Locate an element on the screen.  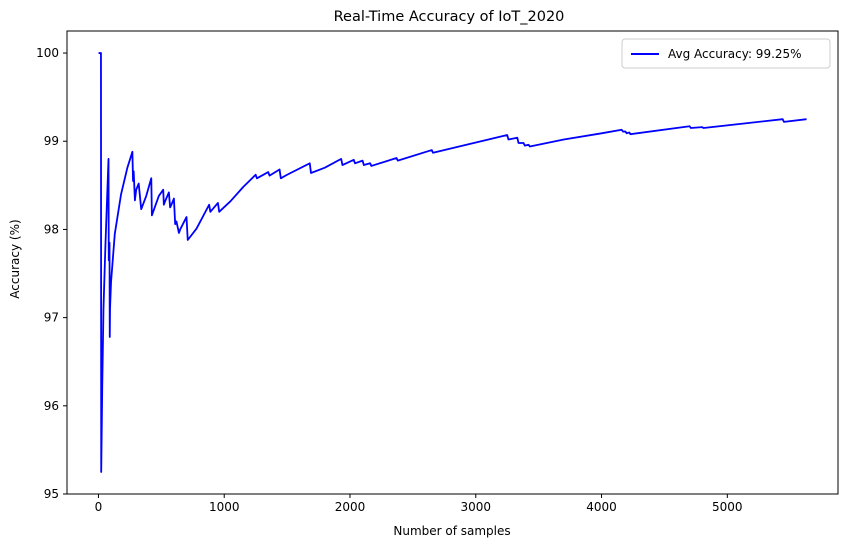
y-tick-label: 99 is located at coordinates (51, 141).